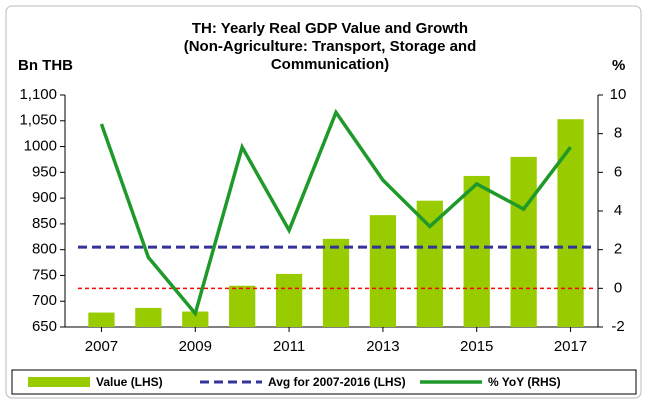 The width and height of the screenshot is (648, 403). I want to click on chart-title: TH: Yearly Real GDP Value and Growth, so click(330, 28).